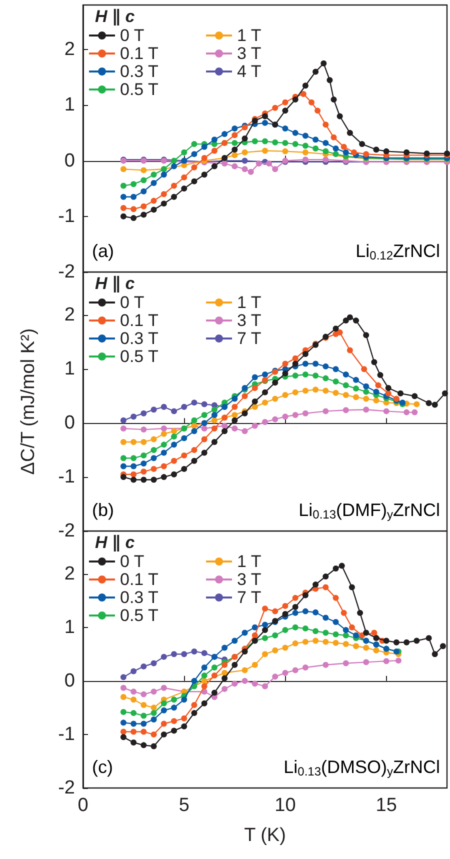 The width and height of the screenshot is (450, 859). Describe the element at coordinates (66, 531) in the screenshot. I see `y-tick-label: -2` at that location.